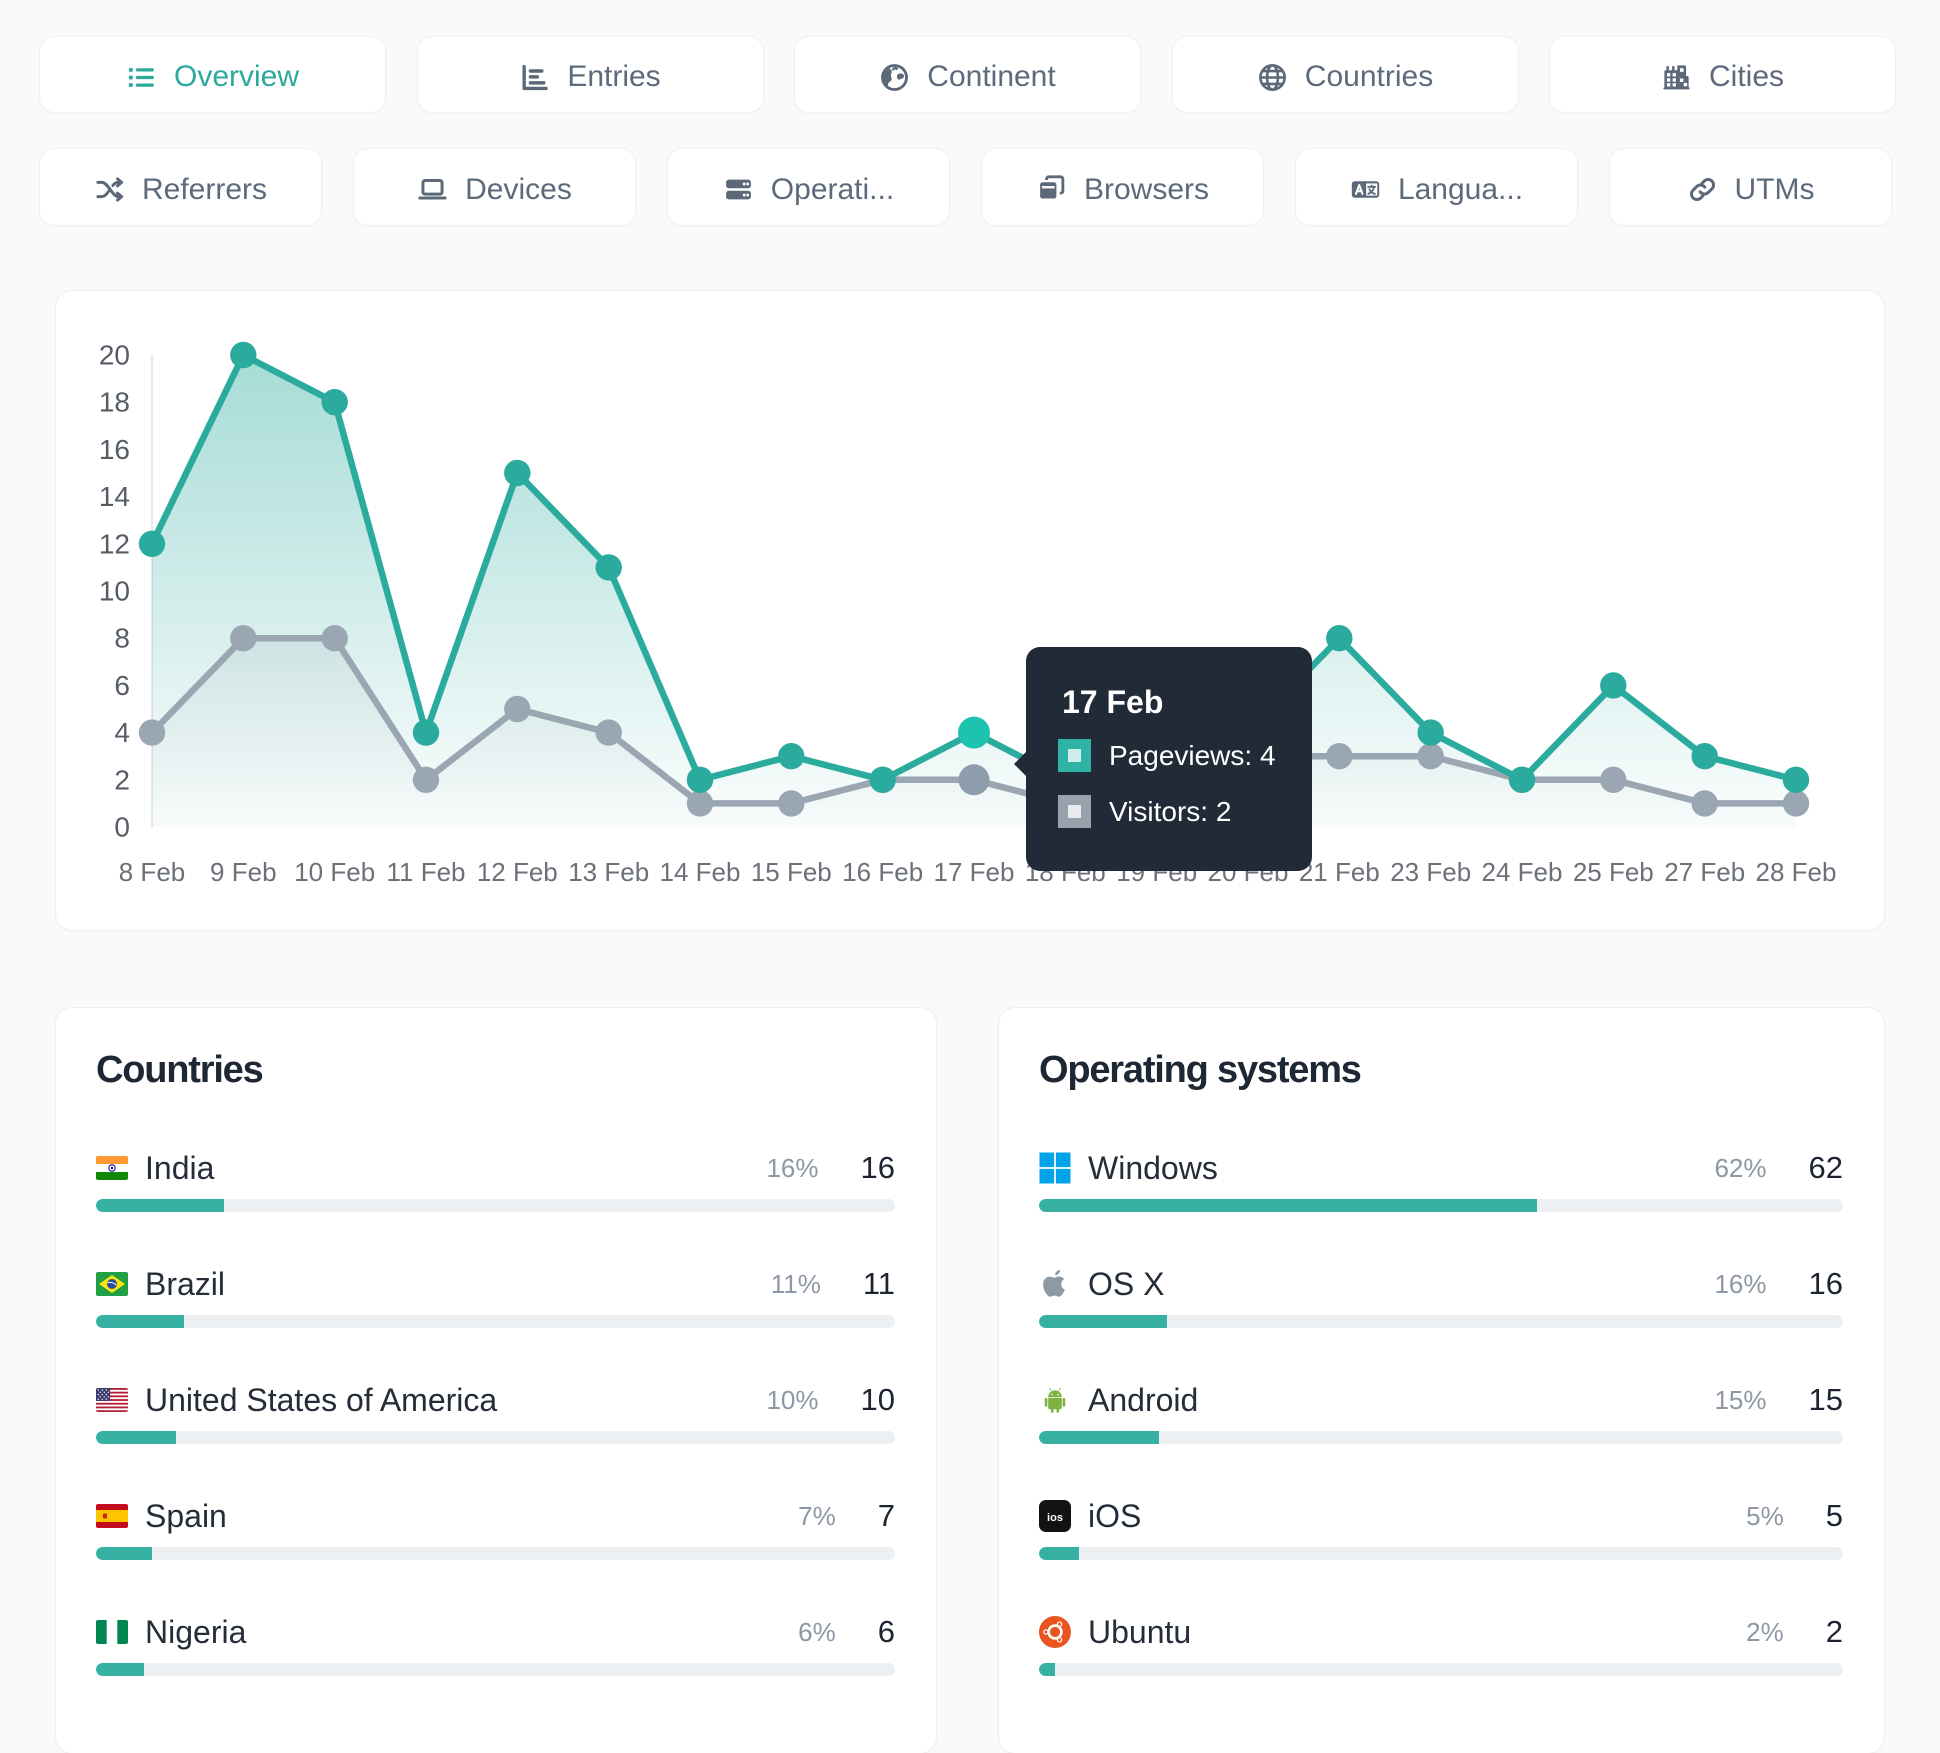 This screenshot has height=1753, width=1940. Describe the element at coordinates (122, 732) in the screenshot. I see `svg-text: 4` at that location.